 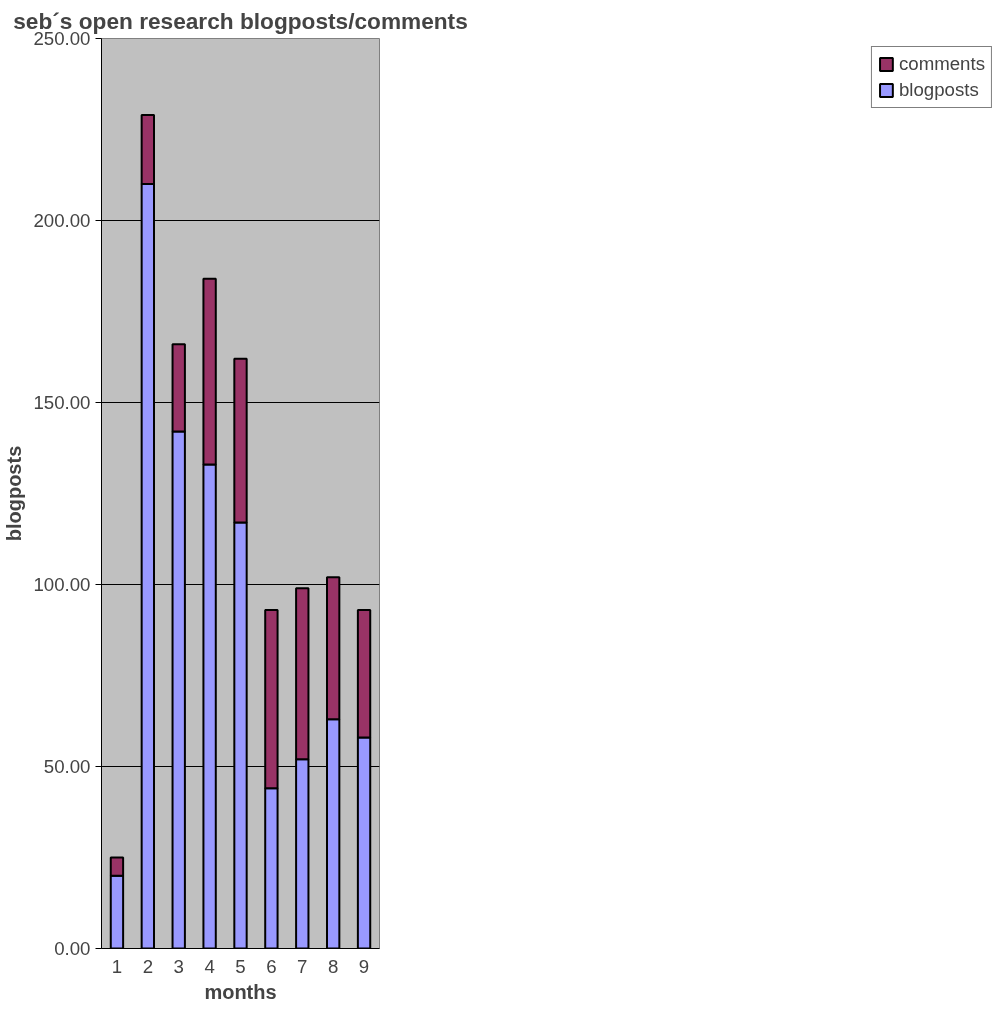 What do you see at coordinates (209, 966) in the screenshot?
I see `x-tick-label: 4` at bounding box center [209, 966].